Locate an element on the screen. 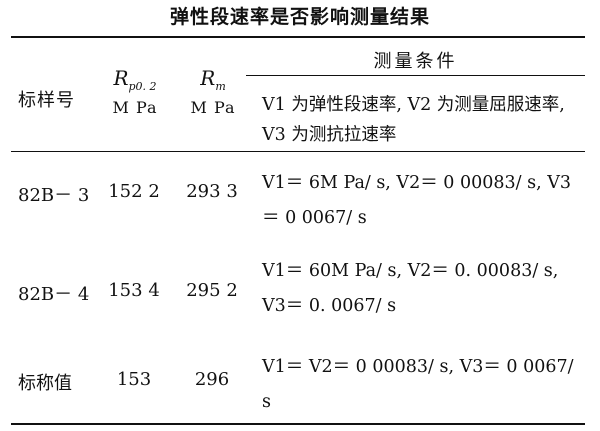 This screenshot has height=431, width=600. rm-unit: M Pa is located at coordinates (213, 107).